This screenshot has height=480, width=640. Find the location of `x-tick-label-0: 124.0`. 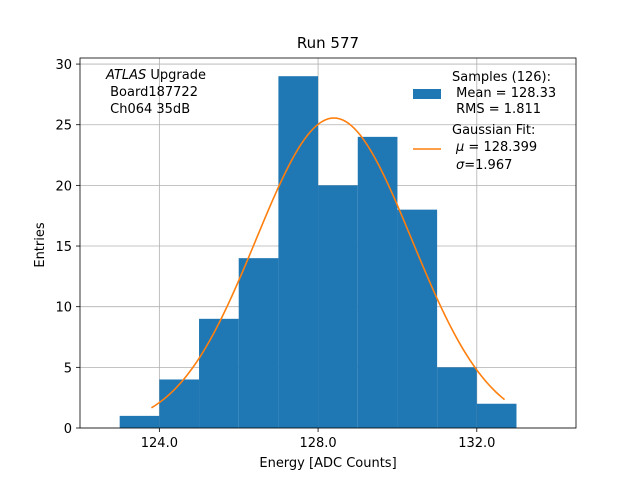

x-tick-label-0: 124.0 is located at coordinates (159, 443).